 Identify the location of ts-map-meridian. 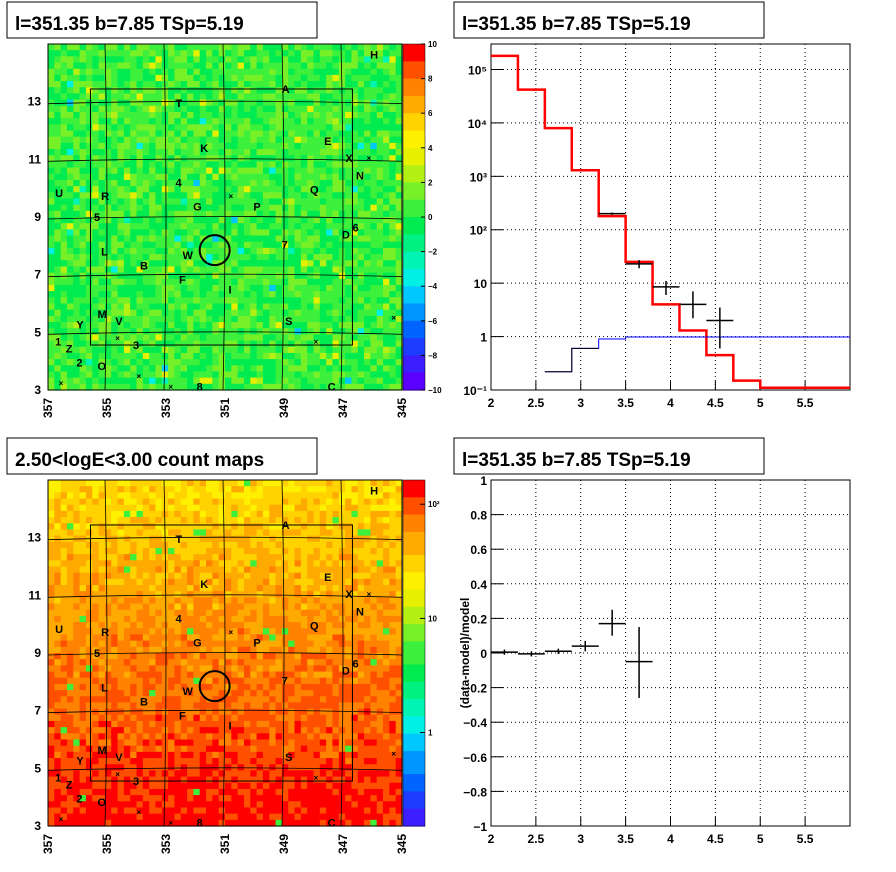
(224, 217).